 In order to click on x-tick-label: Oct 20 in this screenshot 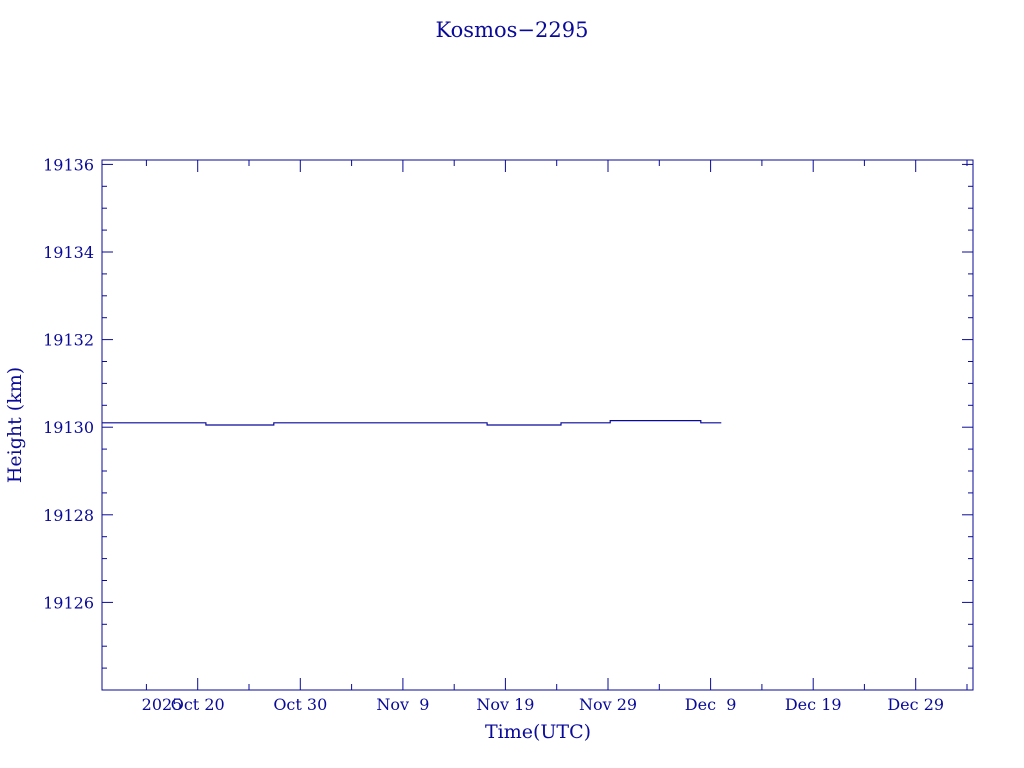, I will do `click(198, 704)`.